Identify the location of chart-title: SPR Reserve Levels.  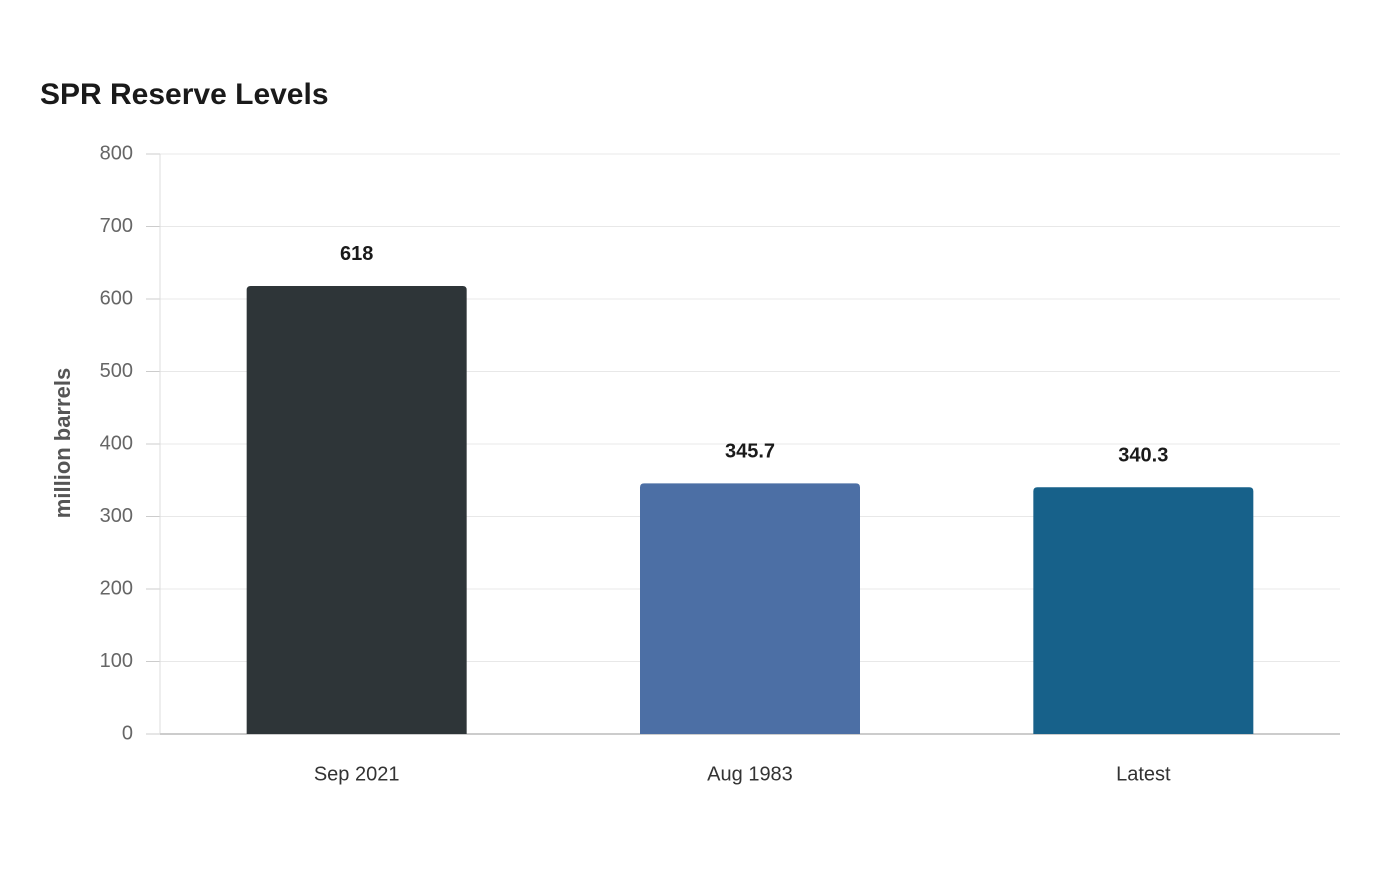
(184, 94).